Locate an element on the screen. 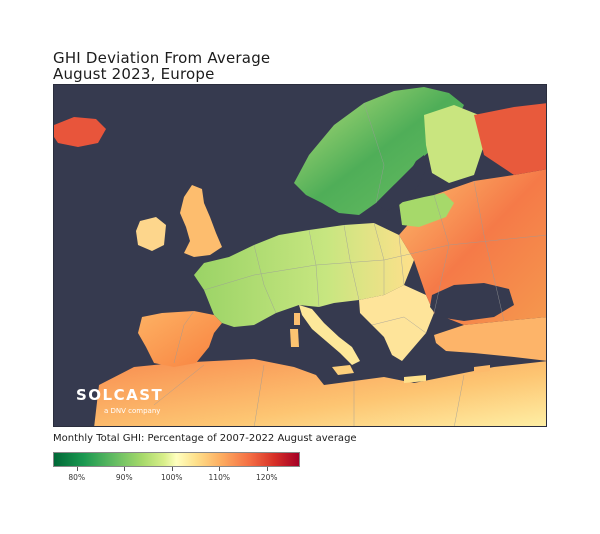  finland-land is located at coordinates (454, 144).